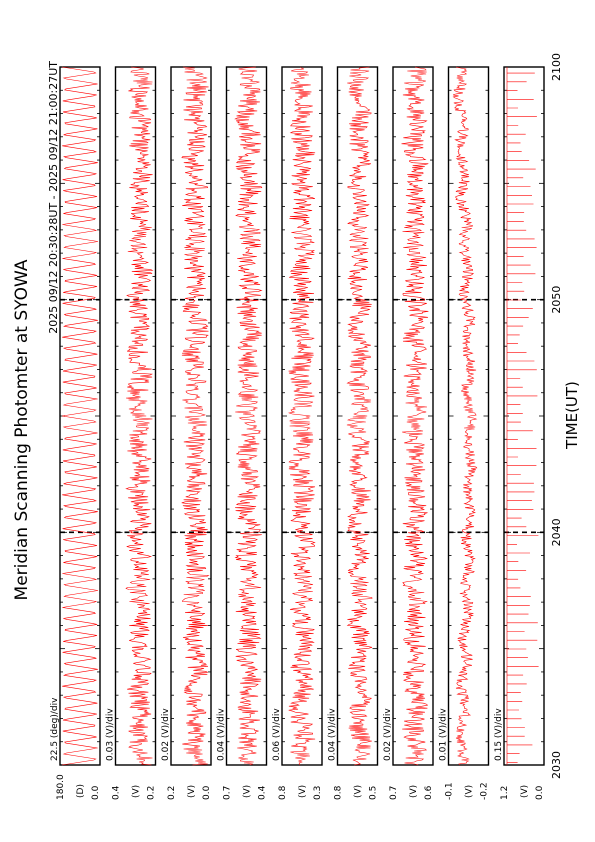  Describe the element at coordinates (22, 429) in the screenshot. I see `chart-title: Meridian Scanning Photomter at SYOWA` at that location.